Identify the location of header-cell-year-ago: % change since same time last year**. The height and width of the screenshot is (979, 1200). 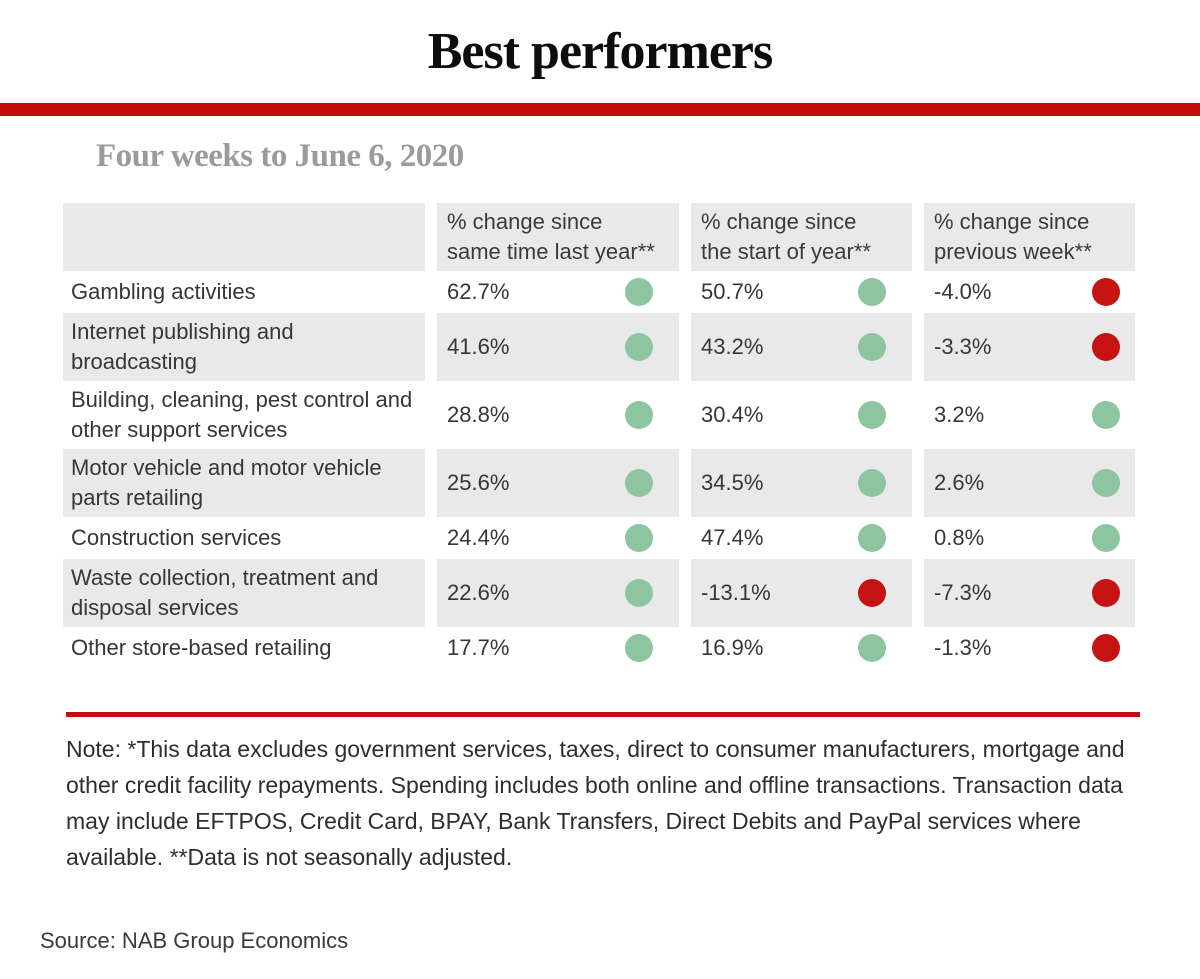
(558, 237).